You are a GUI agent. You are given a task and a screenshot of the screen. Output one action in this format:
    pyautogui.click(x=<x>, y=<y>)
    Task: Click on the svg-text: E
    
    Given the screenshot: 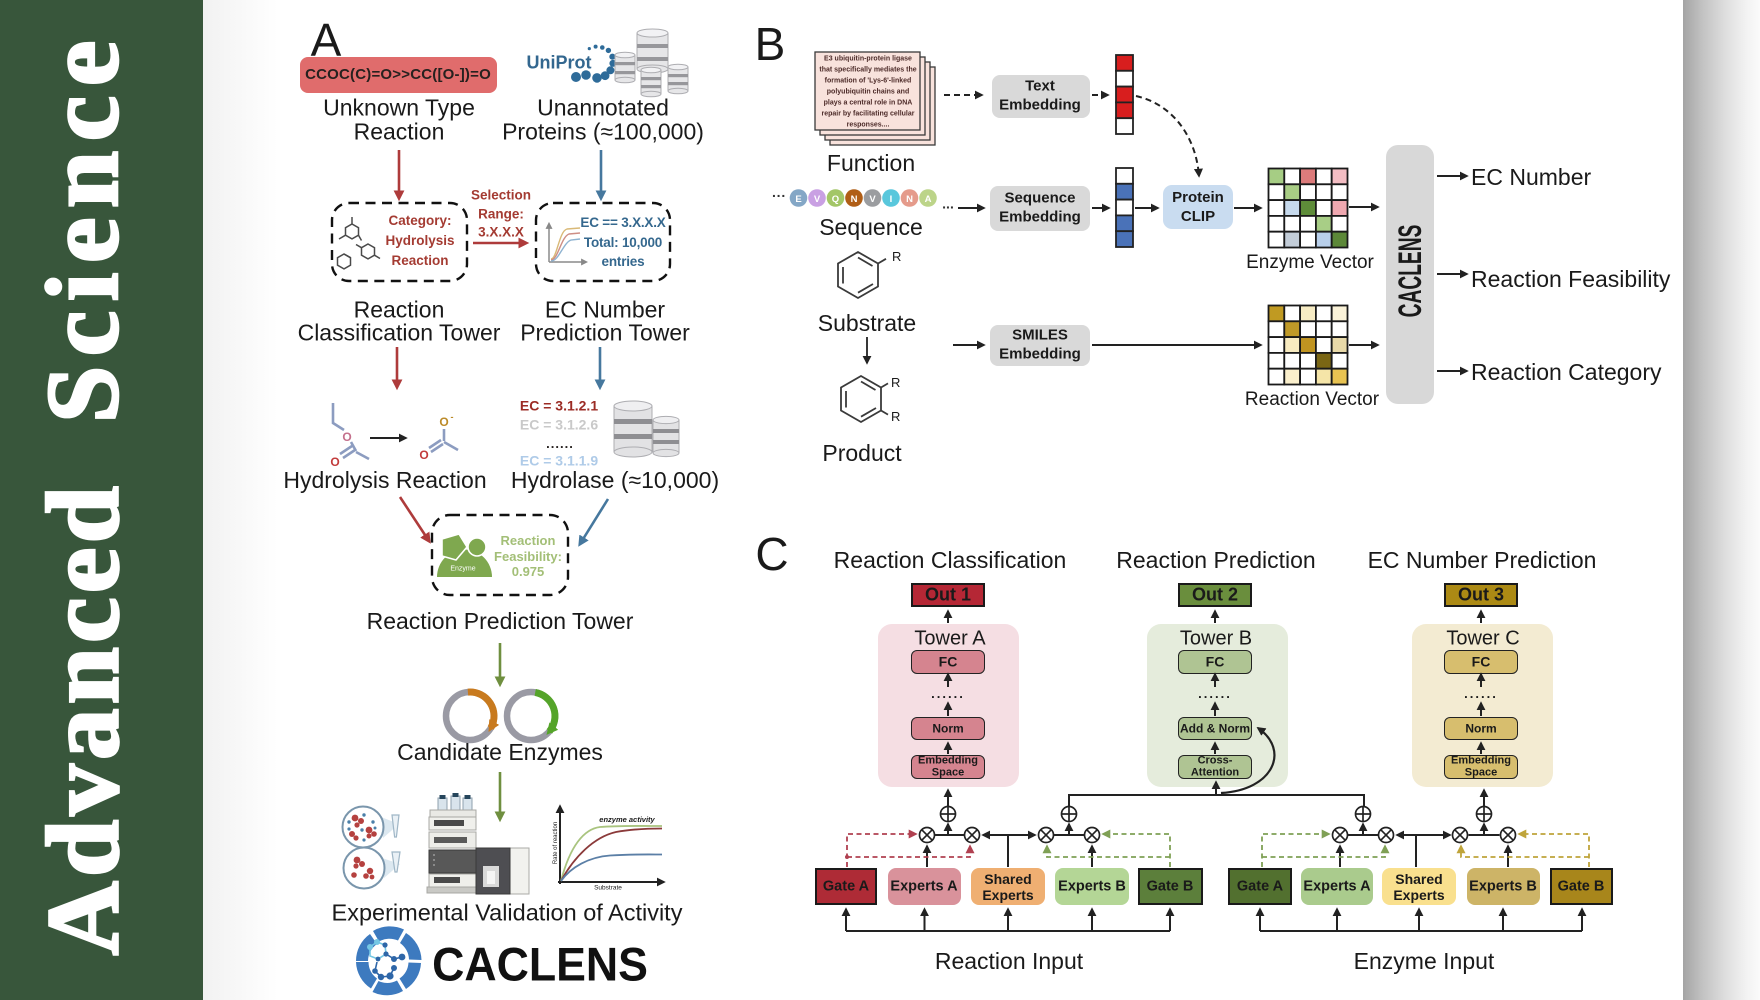 What is the action you would take?
    pyautogui.click(x=798, y=199)
    